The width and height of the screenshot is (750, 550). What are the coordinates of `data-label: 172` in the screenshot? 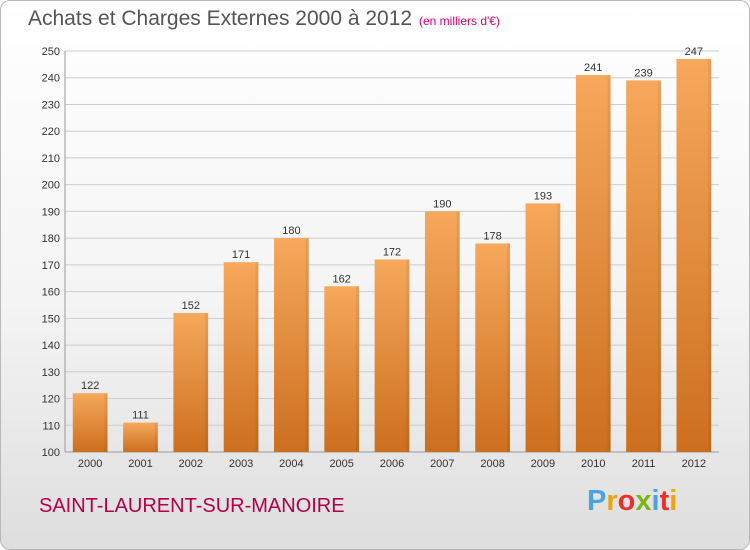 It's located at (392, 253).